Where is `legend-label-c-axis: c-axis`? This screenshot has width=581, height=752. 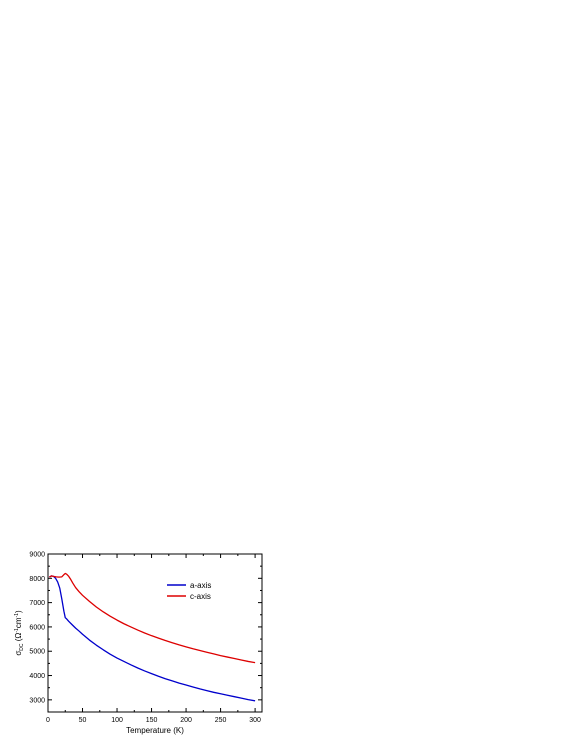
legend-label-c-axis: c-axis is located at coordinates (200, 596).